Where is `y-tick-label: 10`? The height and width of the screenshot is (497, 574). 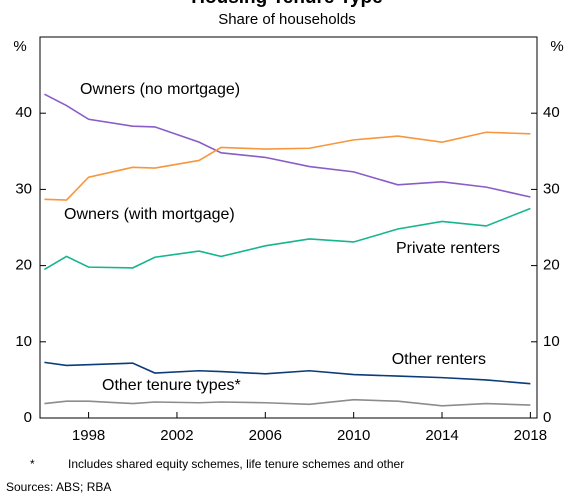
y-tick-label: 10 is located at coordinates (23, 341).